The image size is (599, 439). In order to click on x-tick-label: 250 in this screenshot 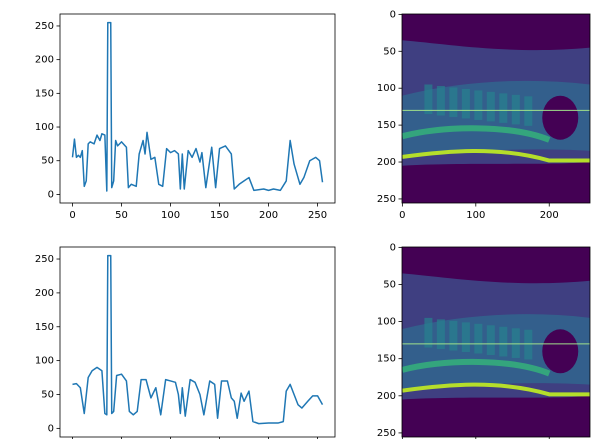, I will do `click(317, 215)`.